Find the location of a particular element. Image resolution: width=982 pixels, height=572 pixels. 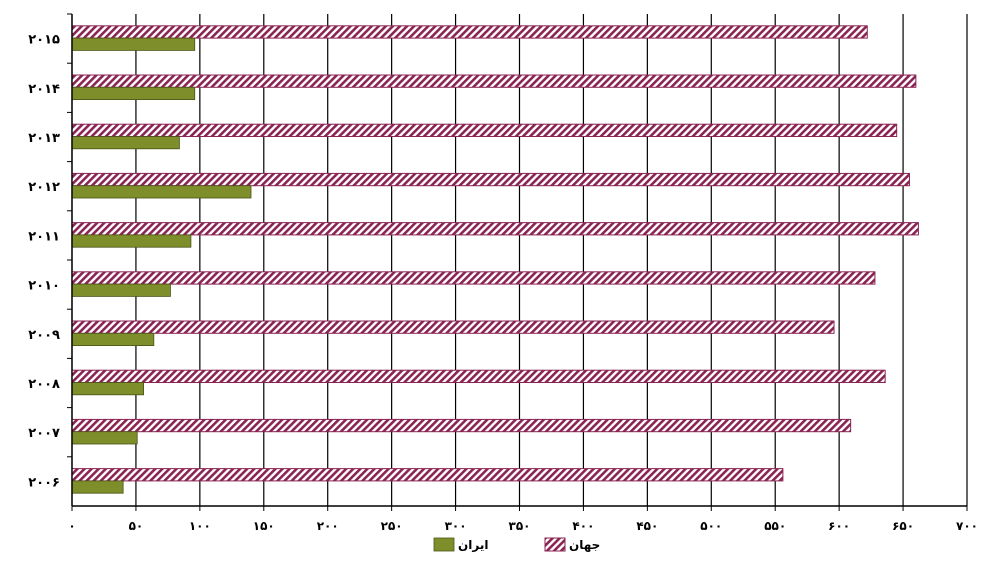

x-tick-label: ۷۰۰ is located at coordinates (967, 526).